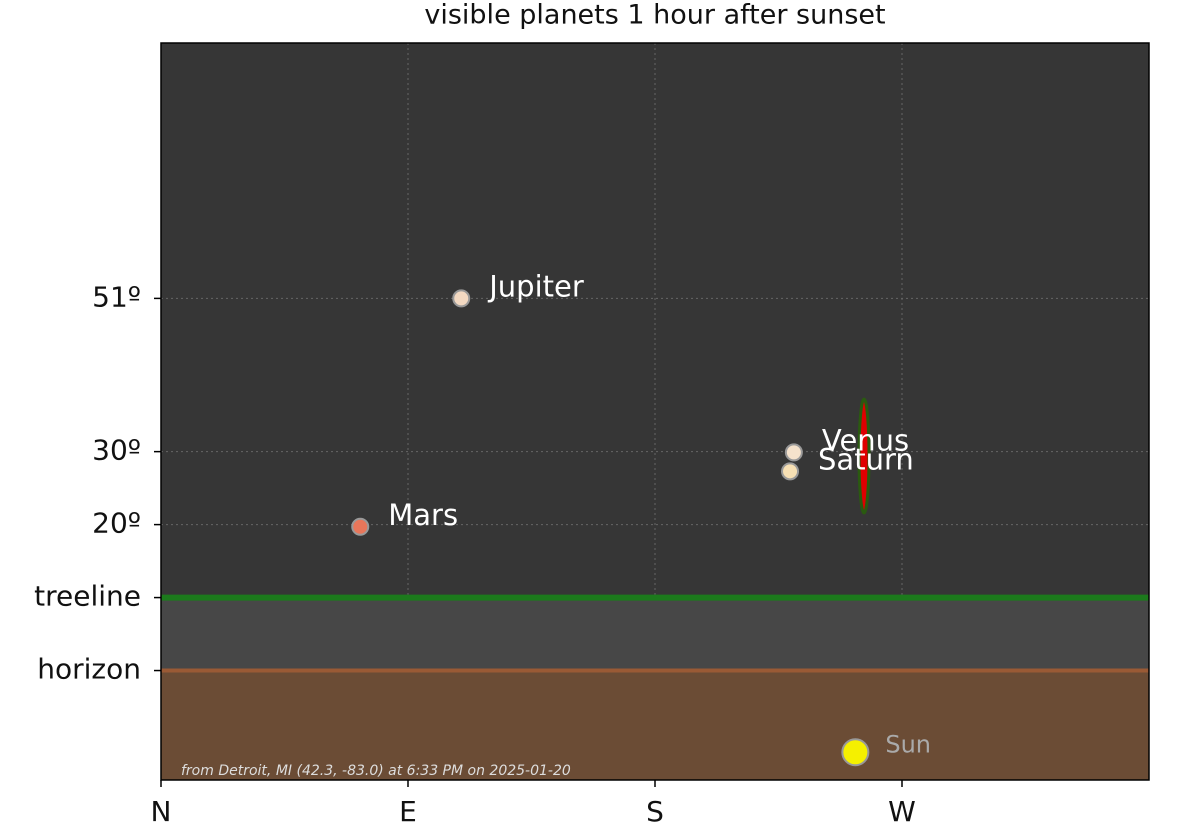 The height and width of the screenshot is (840, 1189). What do you see at coordinates (423, 515) in the screenshot?
I see `point-label: Mars` at bounding box center [423, 515].